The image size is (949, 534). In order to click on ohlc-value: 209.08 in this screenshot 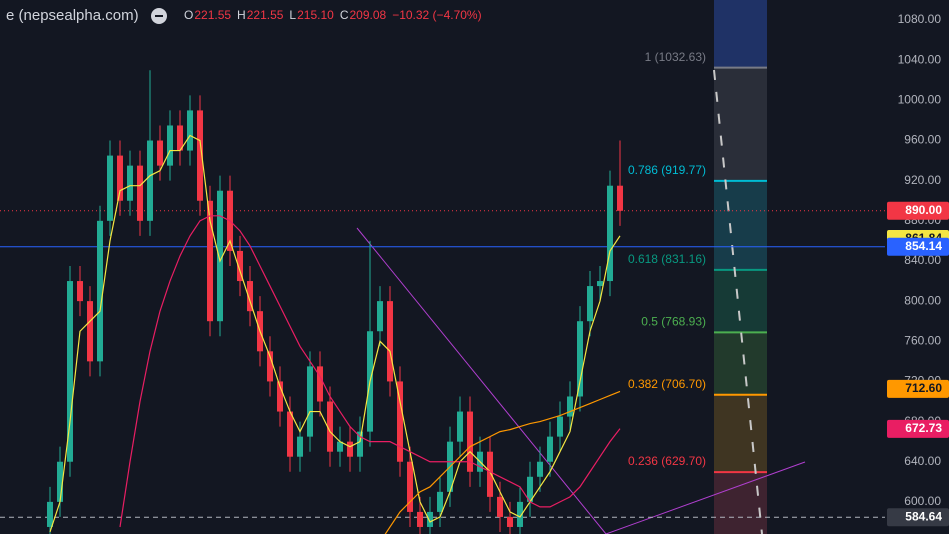, I will do `click(367, 15)`.